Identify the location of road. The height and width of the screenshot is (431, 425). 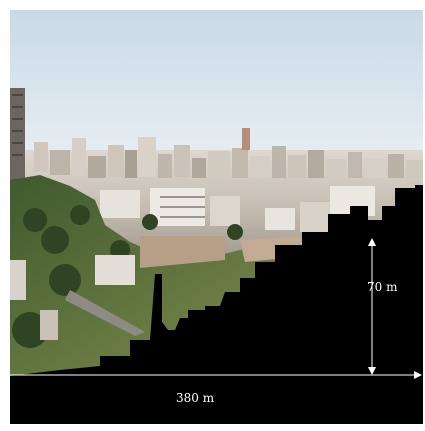
(105, 313).